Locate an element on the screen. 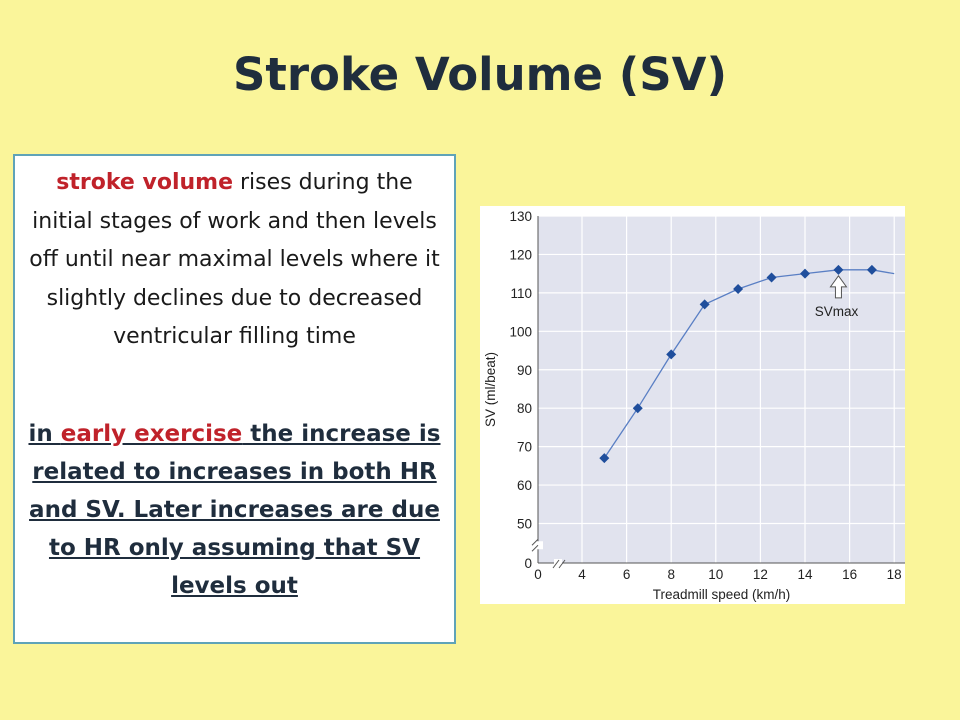 The width and height of the screenshot is (960, 720). y-axis-break-mark is located at coordinates (535, 545).